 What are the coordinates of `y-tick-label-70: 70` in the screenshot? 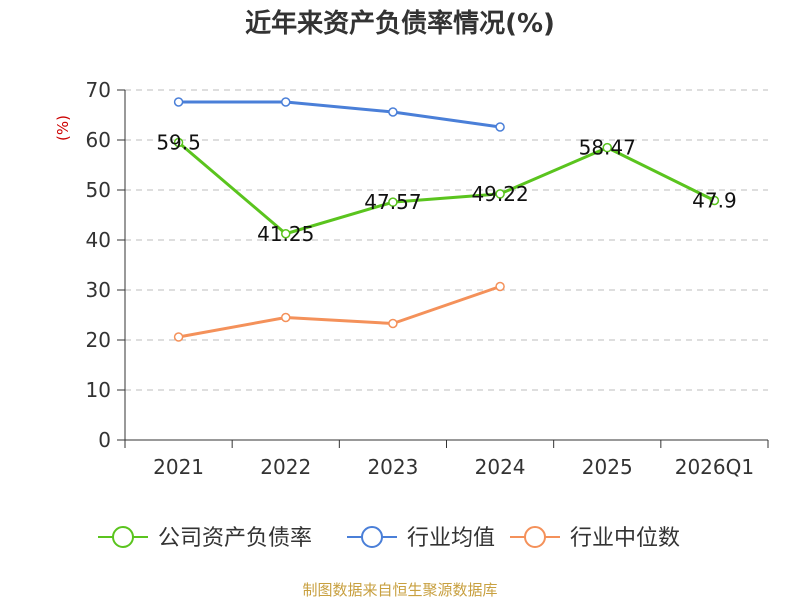 It's located at (98, 90).